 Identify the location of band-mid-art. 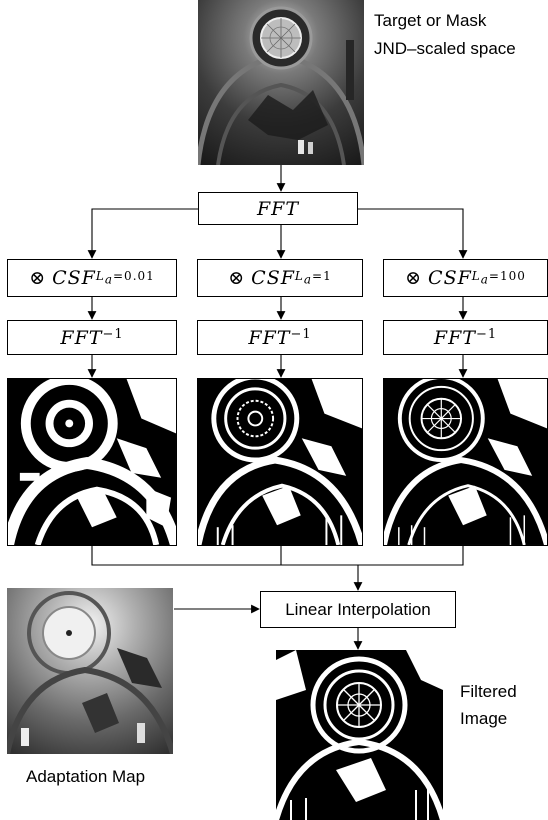
(280, 462).